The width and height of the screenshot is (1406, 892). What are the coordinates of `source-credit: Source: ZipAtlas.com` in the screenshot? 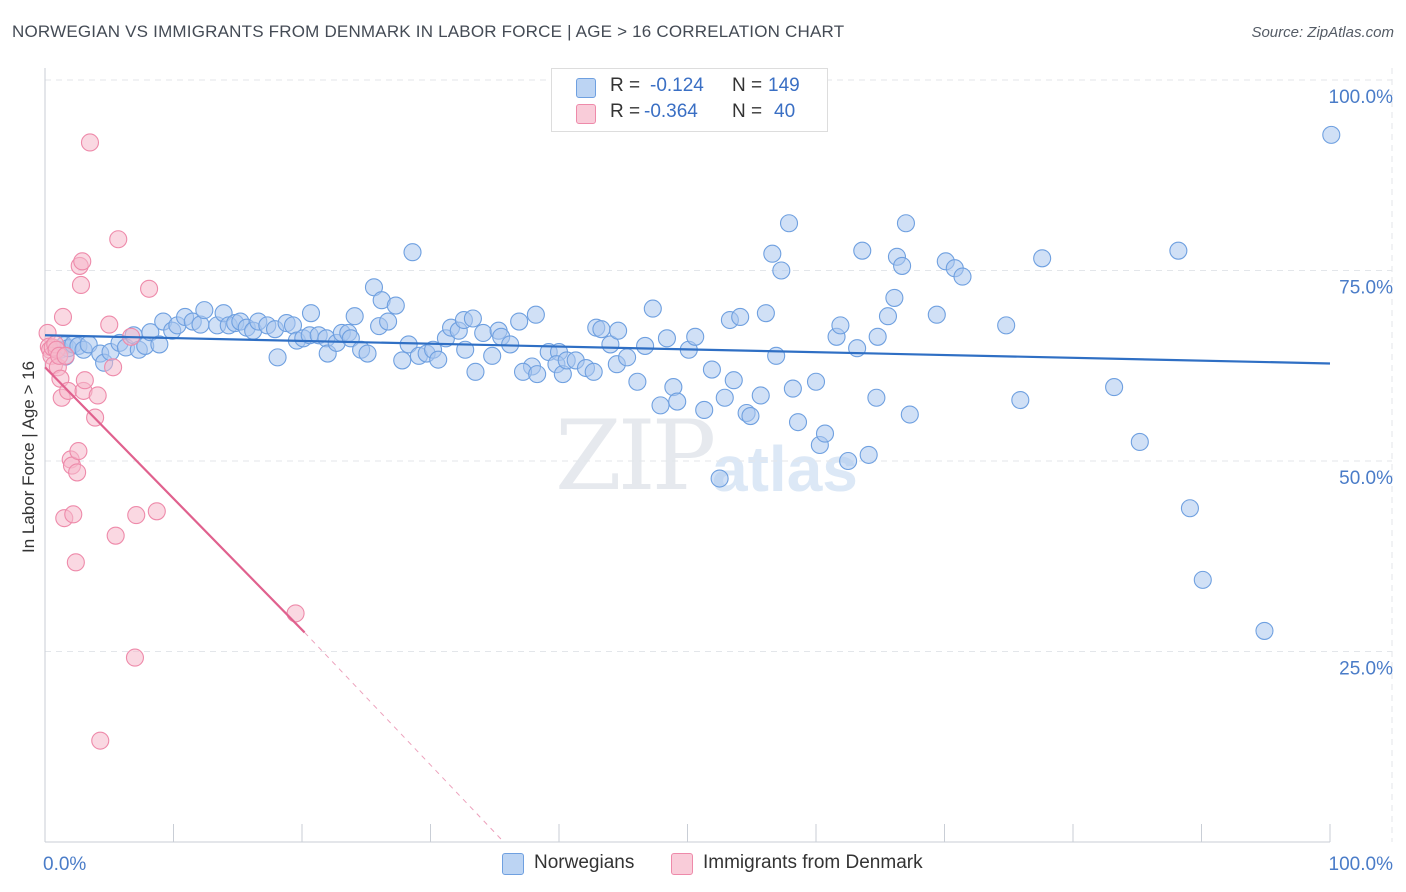 It's located at (1322, 32).